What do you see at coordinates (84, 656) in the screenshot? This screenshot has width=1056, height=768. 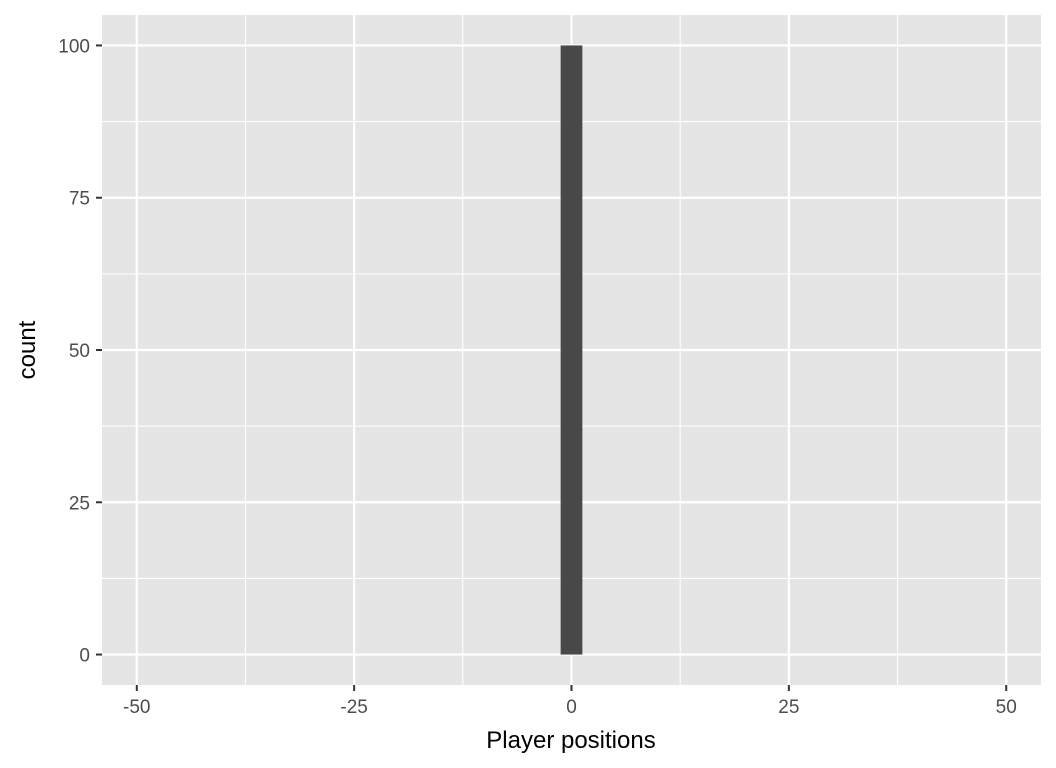 I see `y-tick-label: 0` at bounding box center [84, 656].